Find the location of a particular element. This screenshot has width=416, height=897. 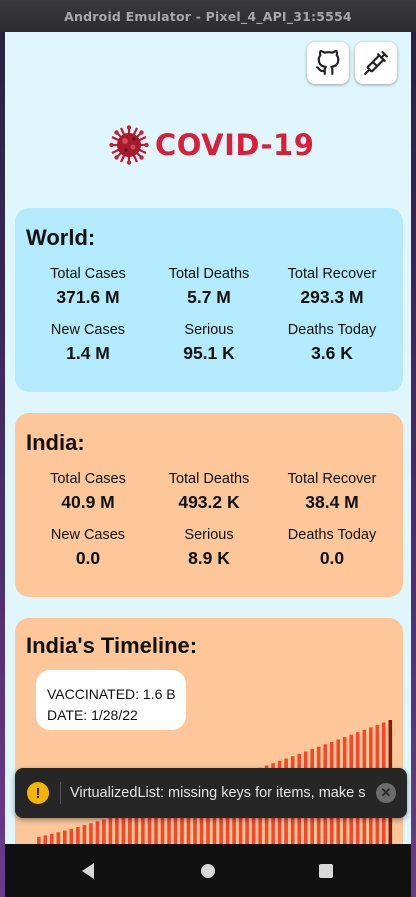

world-total-cases: Total Cases 371.6 M is located at coordinates (88, 287).